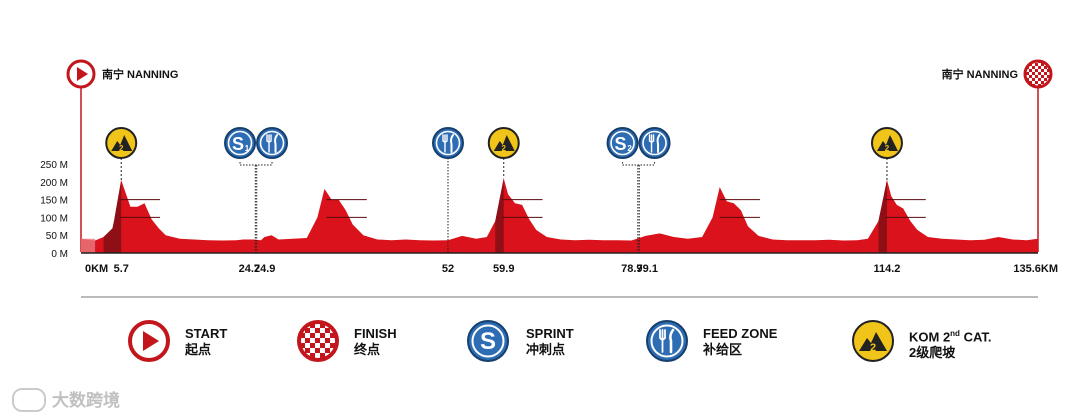  Describe the element at coordinates (932, 353) in the screenshot. I see `legend-kom-zh: 2级爬坡` at that location.